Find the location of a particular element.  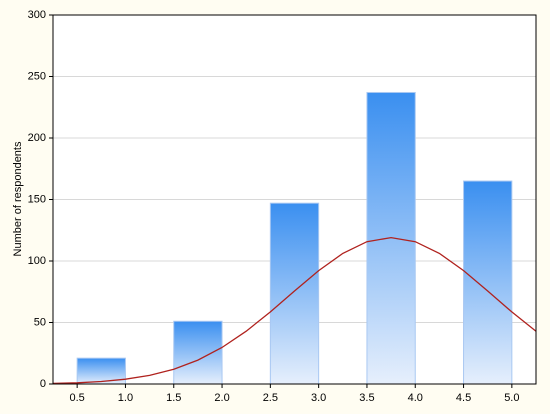

x-tick-label: 1.5 is located at coordinates (173, 398).